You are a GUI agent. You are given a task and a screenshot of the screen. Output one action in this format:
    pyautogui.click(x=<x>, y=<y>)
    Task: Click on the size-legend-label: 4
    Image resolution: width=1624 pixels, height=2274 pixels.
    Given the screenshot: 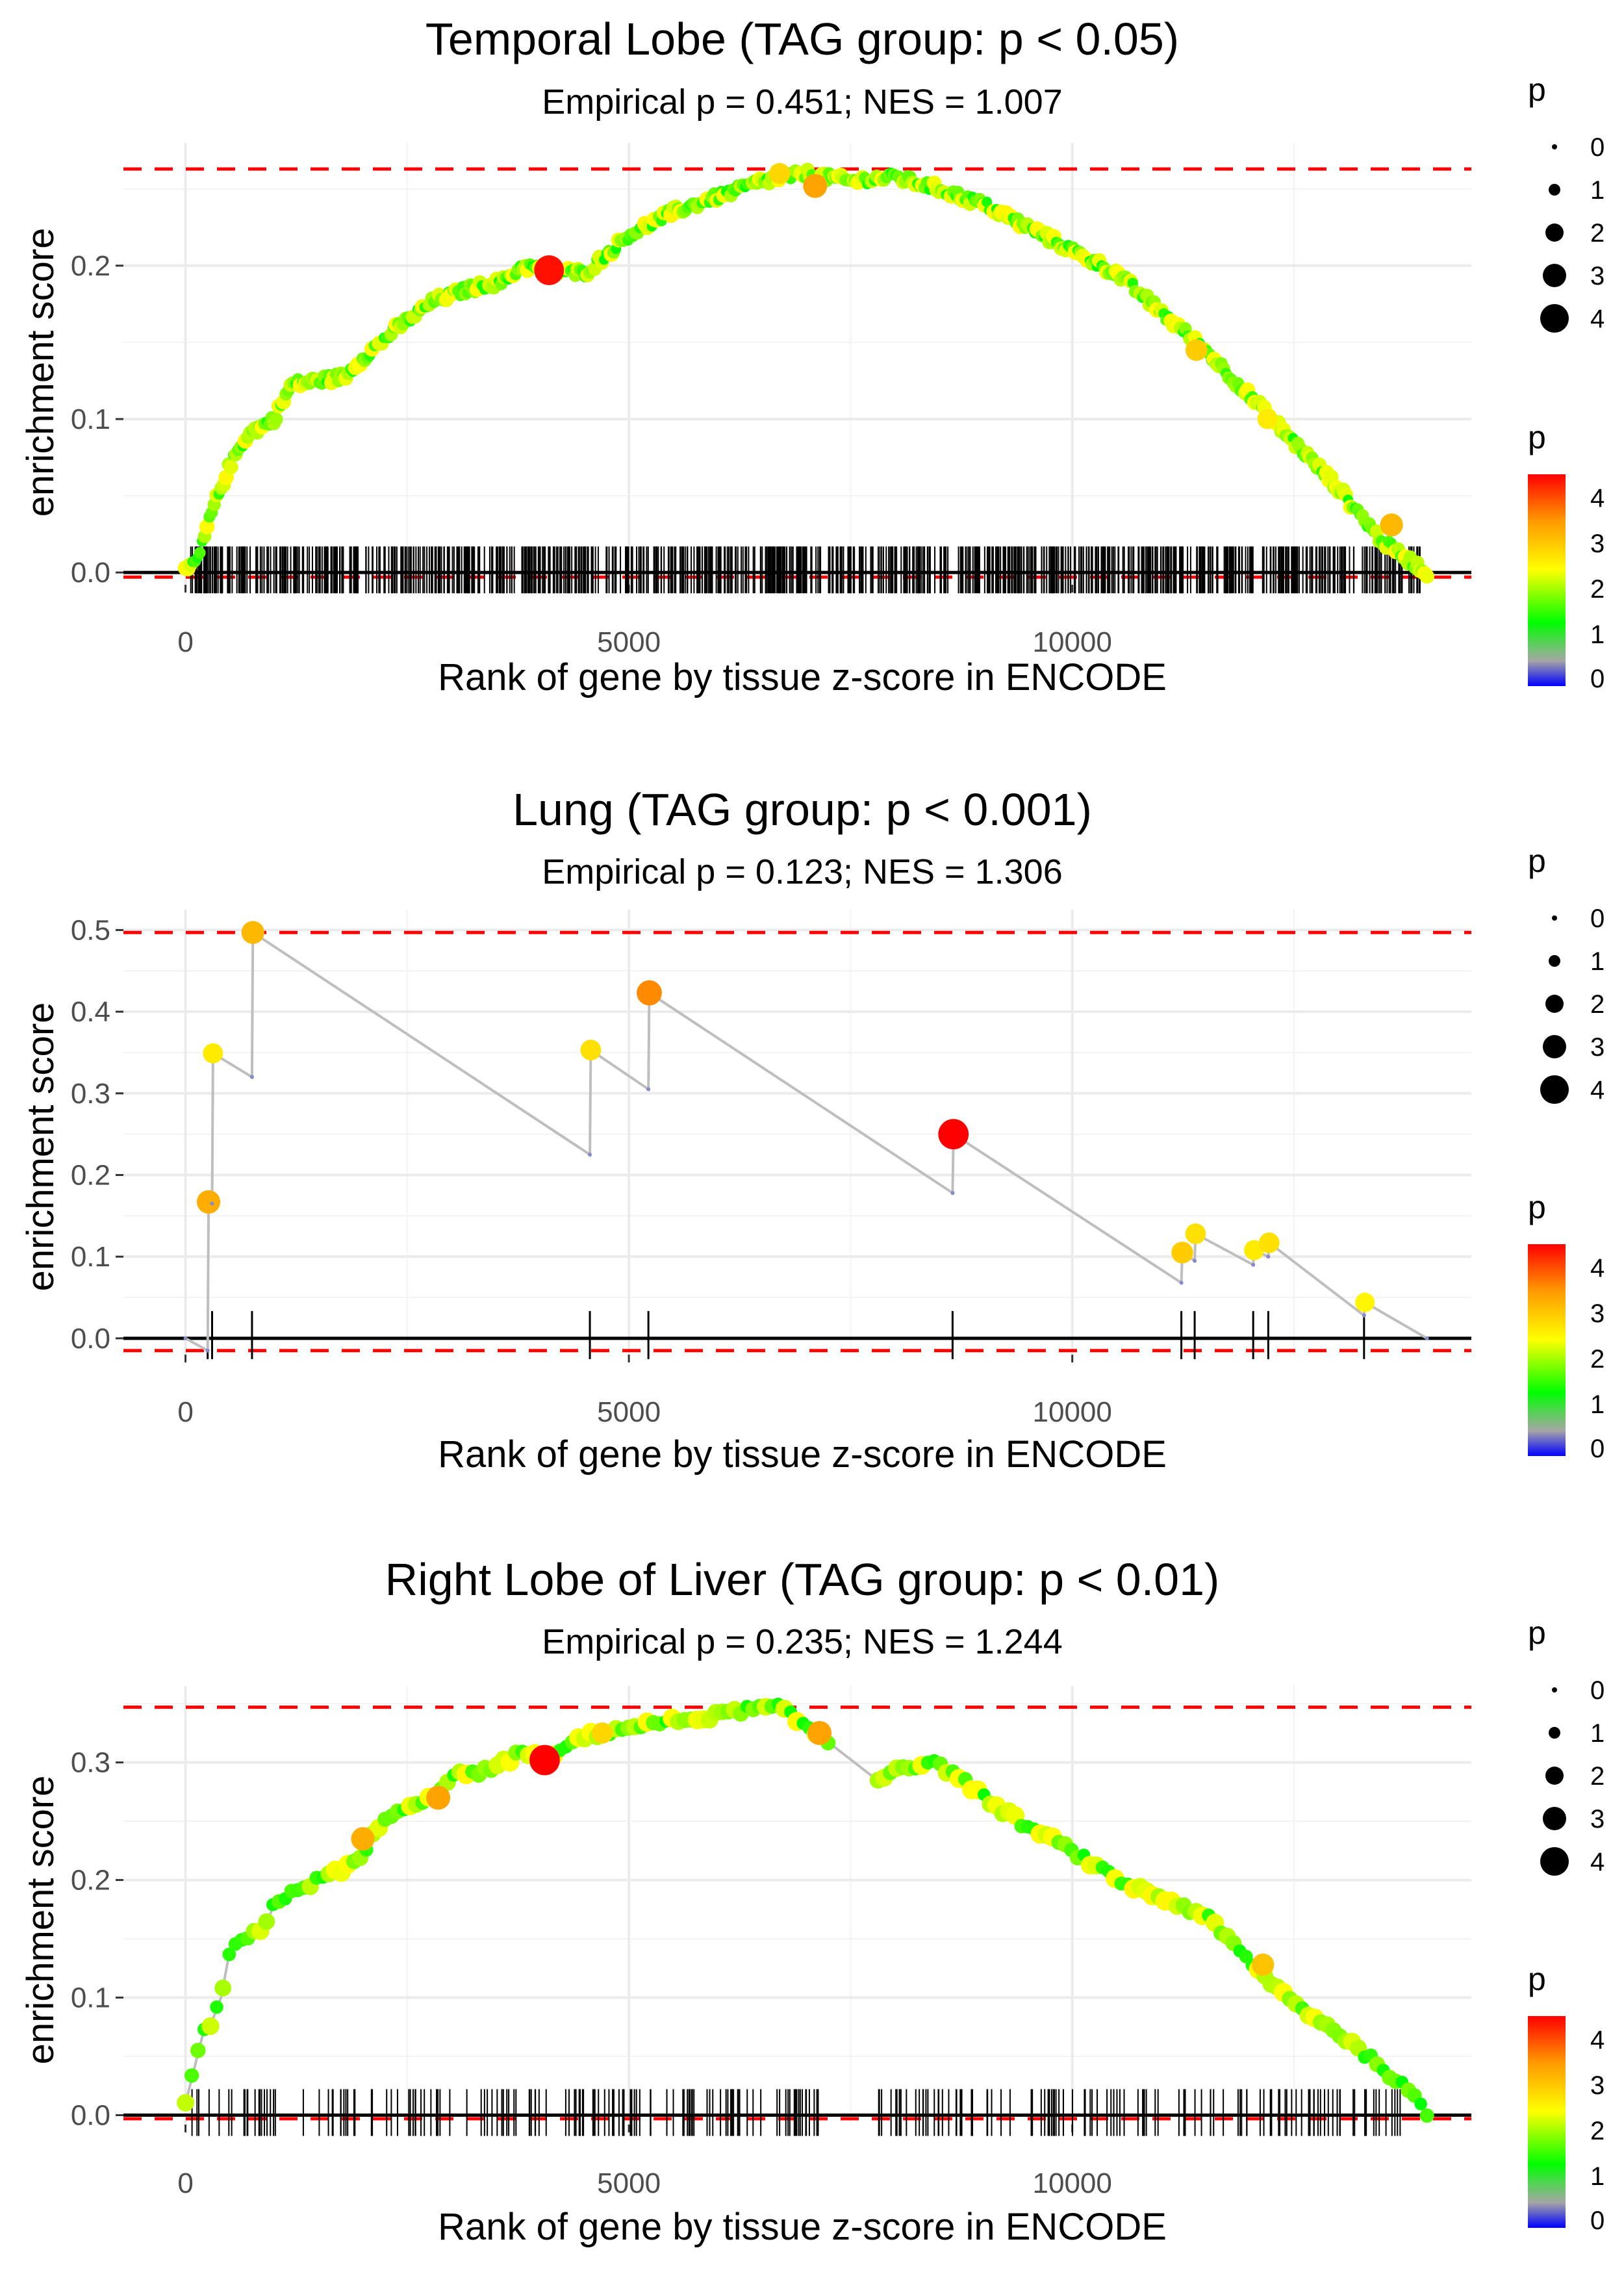 What is the action you would take?
    pyautogui.click(x=1597, y=1090)
    